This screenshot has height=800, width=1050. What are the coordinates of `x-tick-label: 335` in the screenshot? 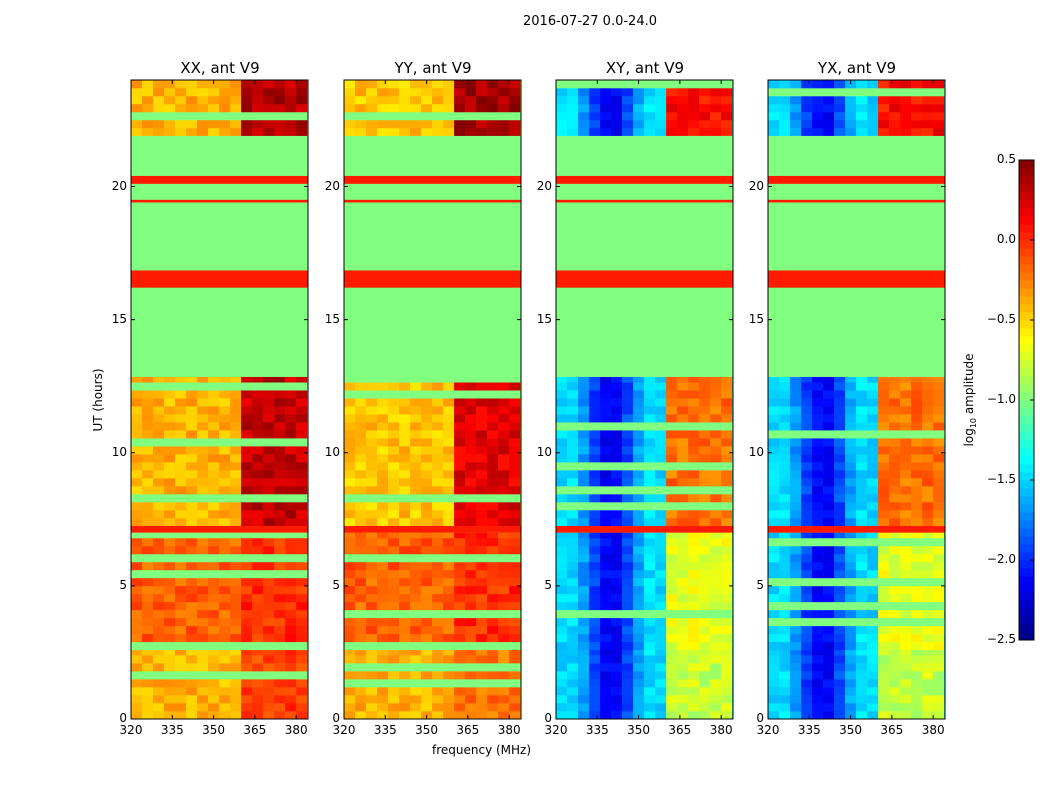 It's located at (597, 730).